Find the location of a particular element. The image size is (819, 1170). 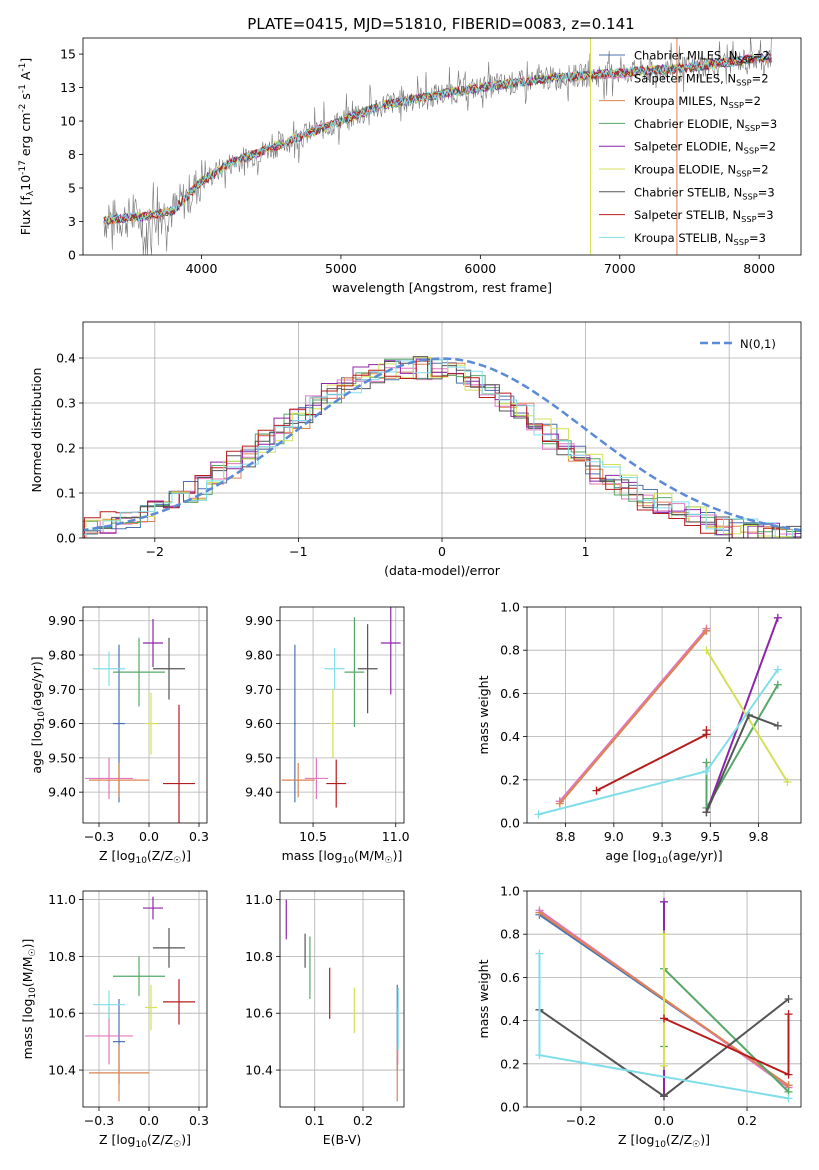

legend-label-chabrier_miles: Chabrier MILES, NSSP​=2 is located at coordinates (702, 57).